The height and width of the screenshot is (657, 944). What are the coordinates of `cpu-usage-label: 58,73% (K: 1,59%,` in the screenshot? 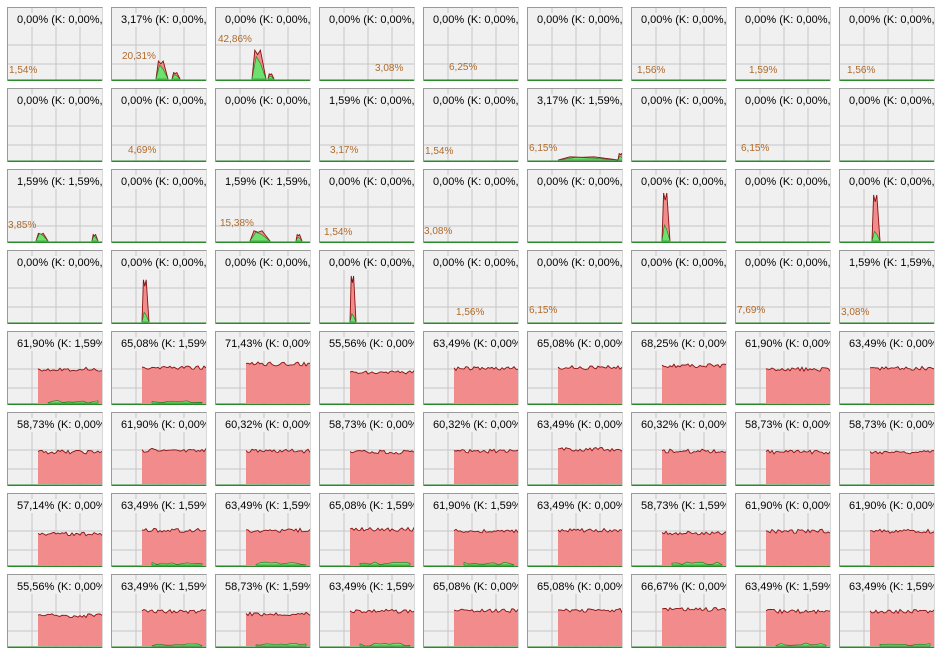 It's located at (263, 587).